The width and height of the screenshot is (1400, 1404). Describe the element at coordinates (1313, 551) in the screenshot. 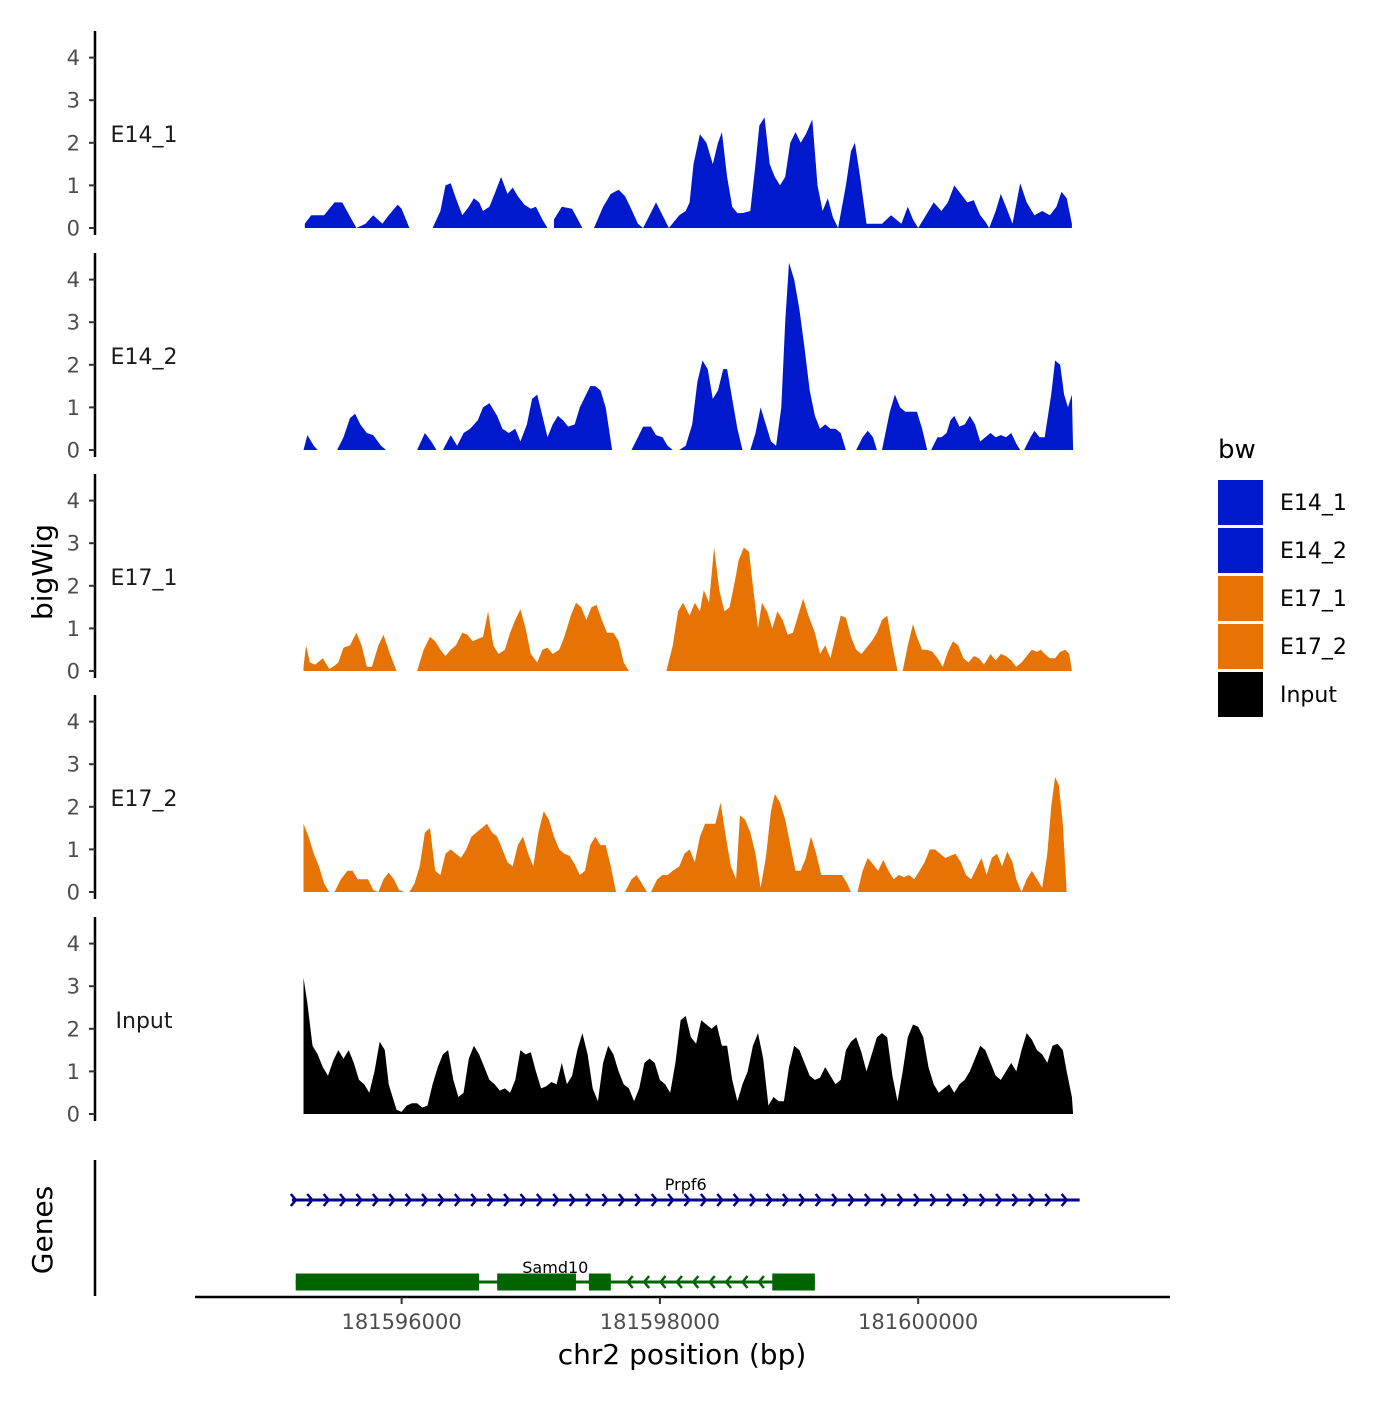

I see `legend-label: E14_2` at that location.